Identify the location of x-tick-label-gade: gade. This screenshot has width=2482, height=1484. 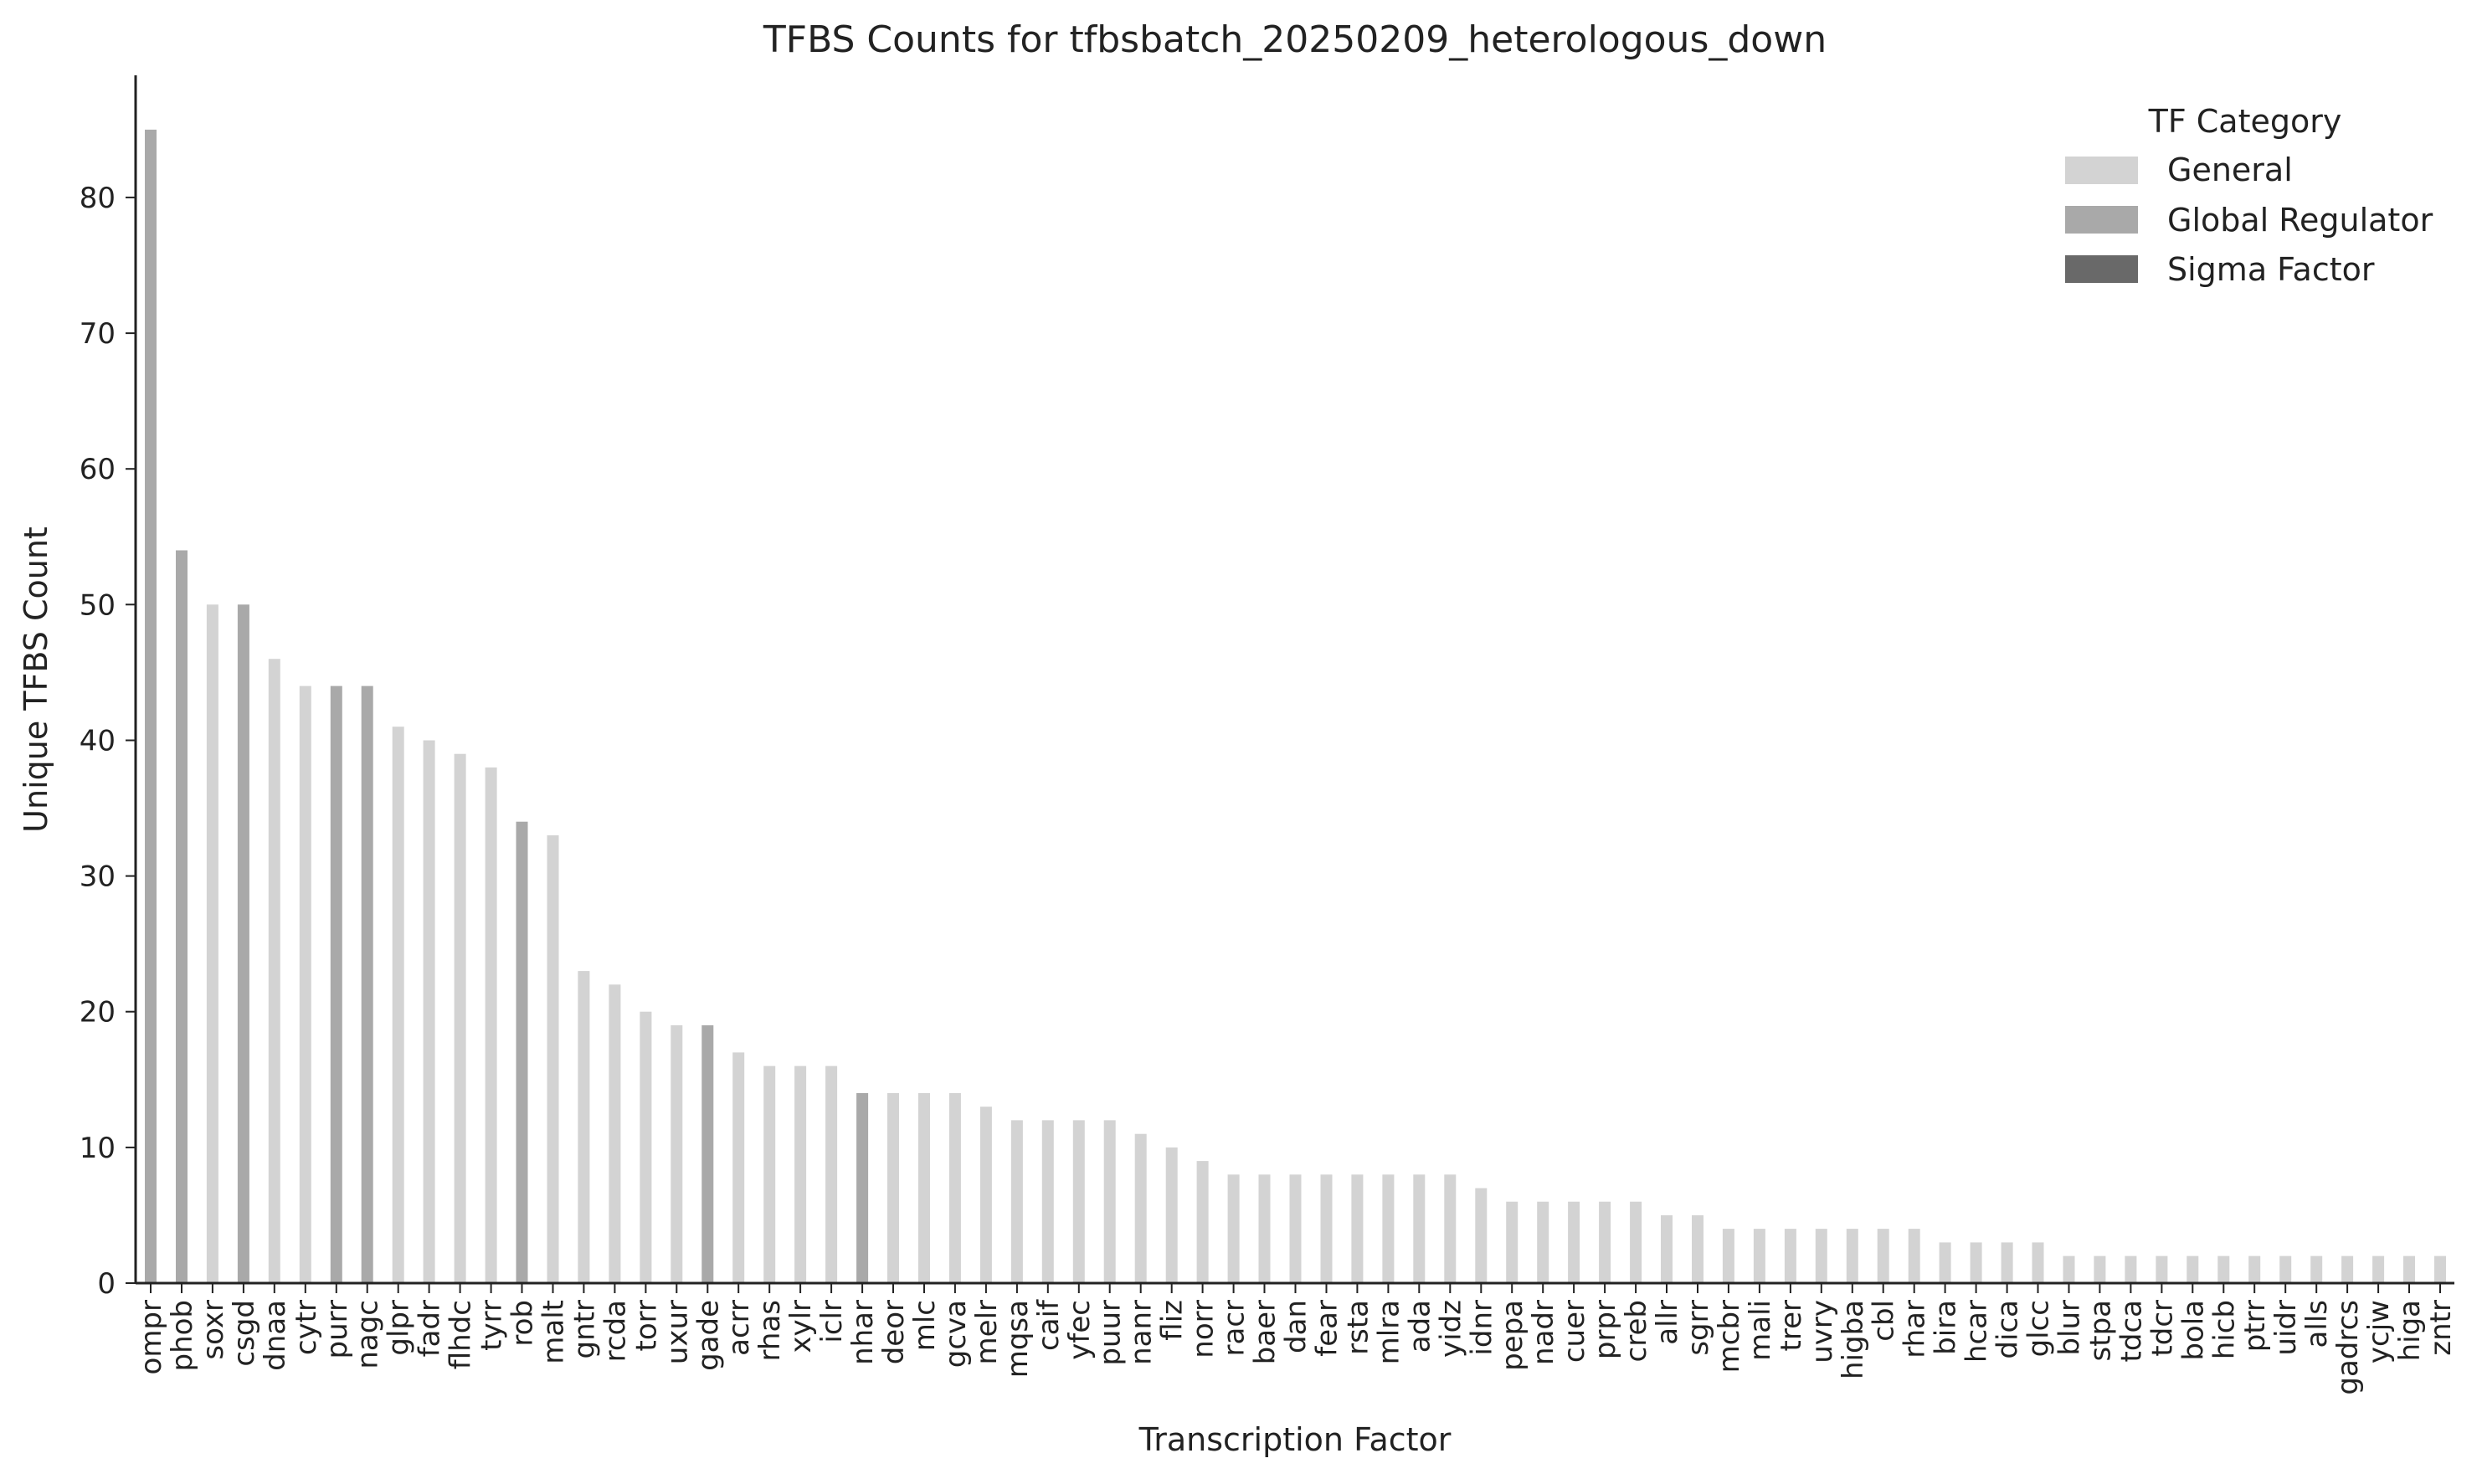
(708, 1335).